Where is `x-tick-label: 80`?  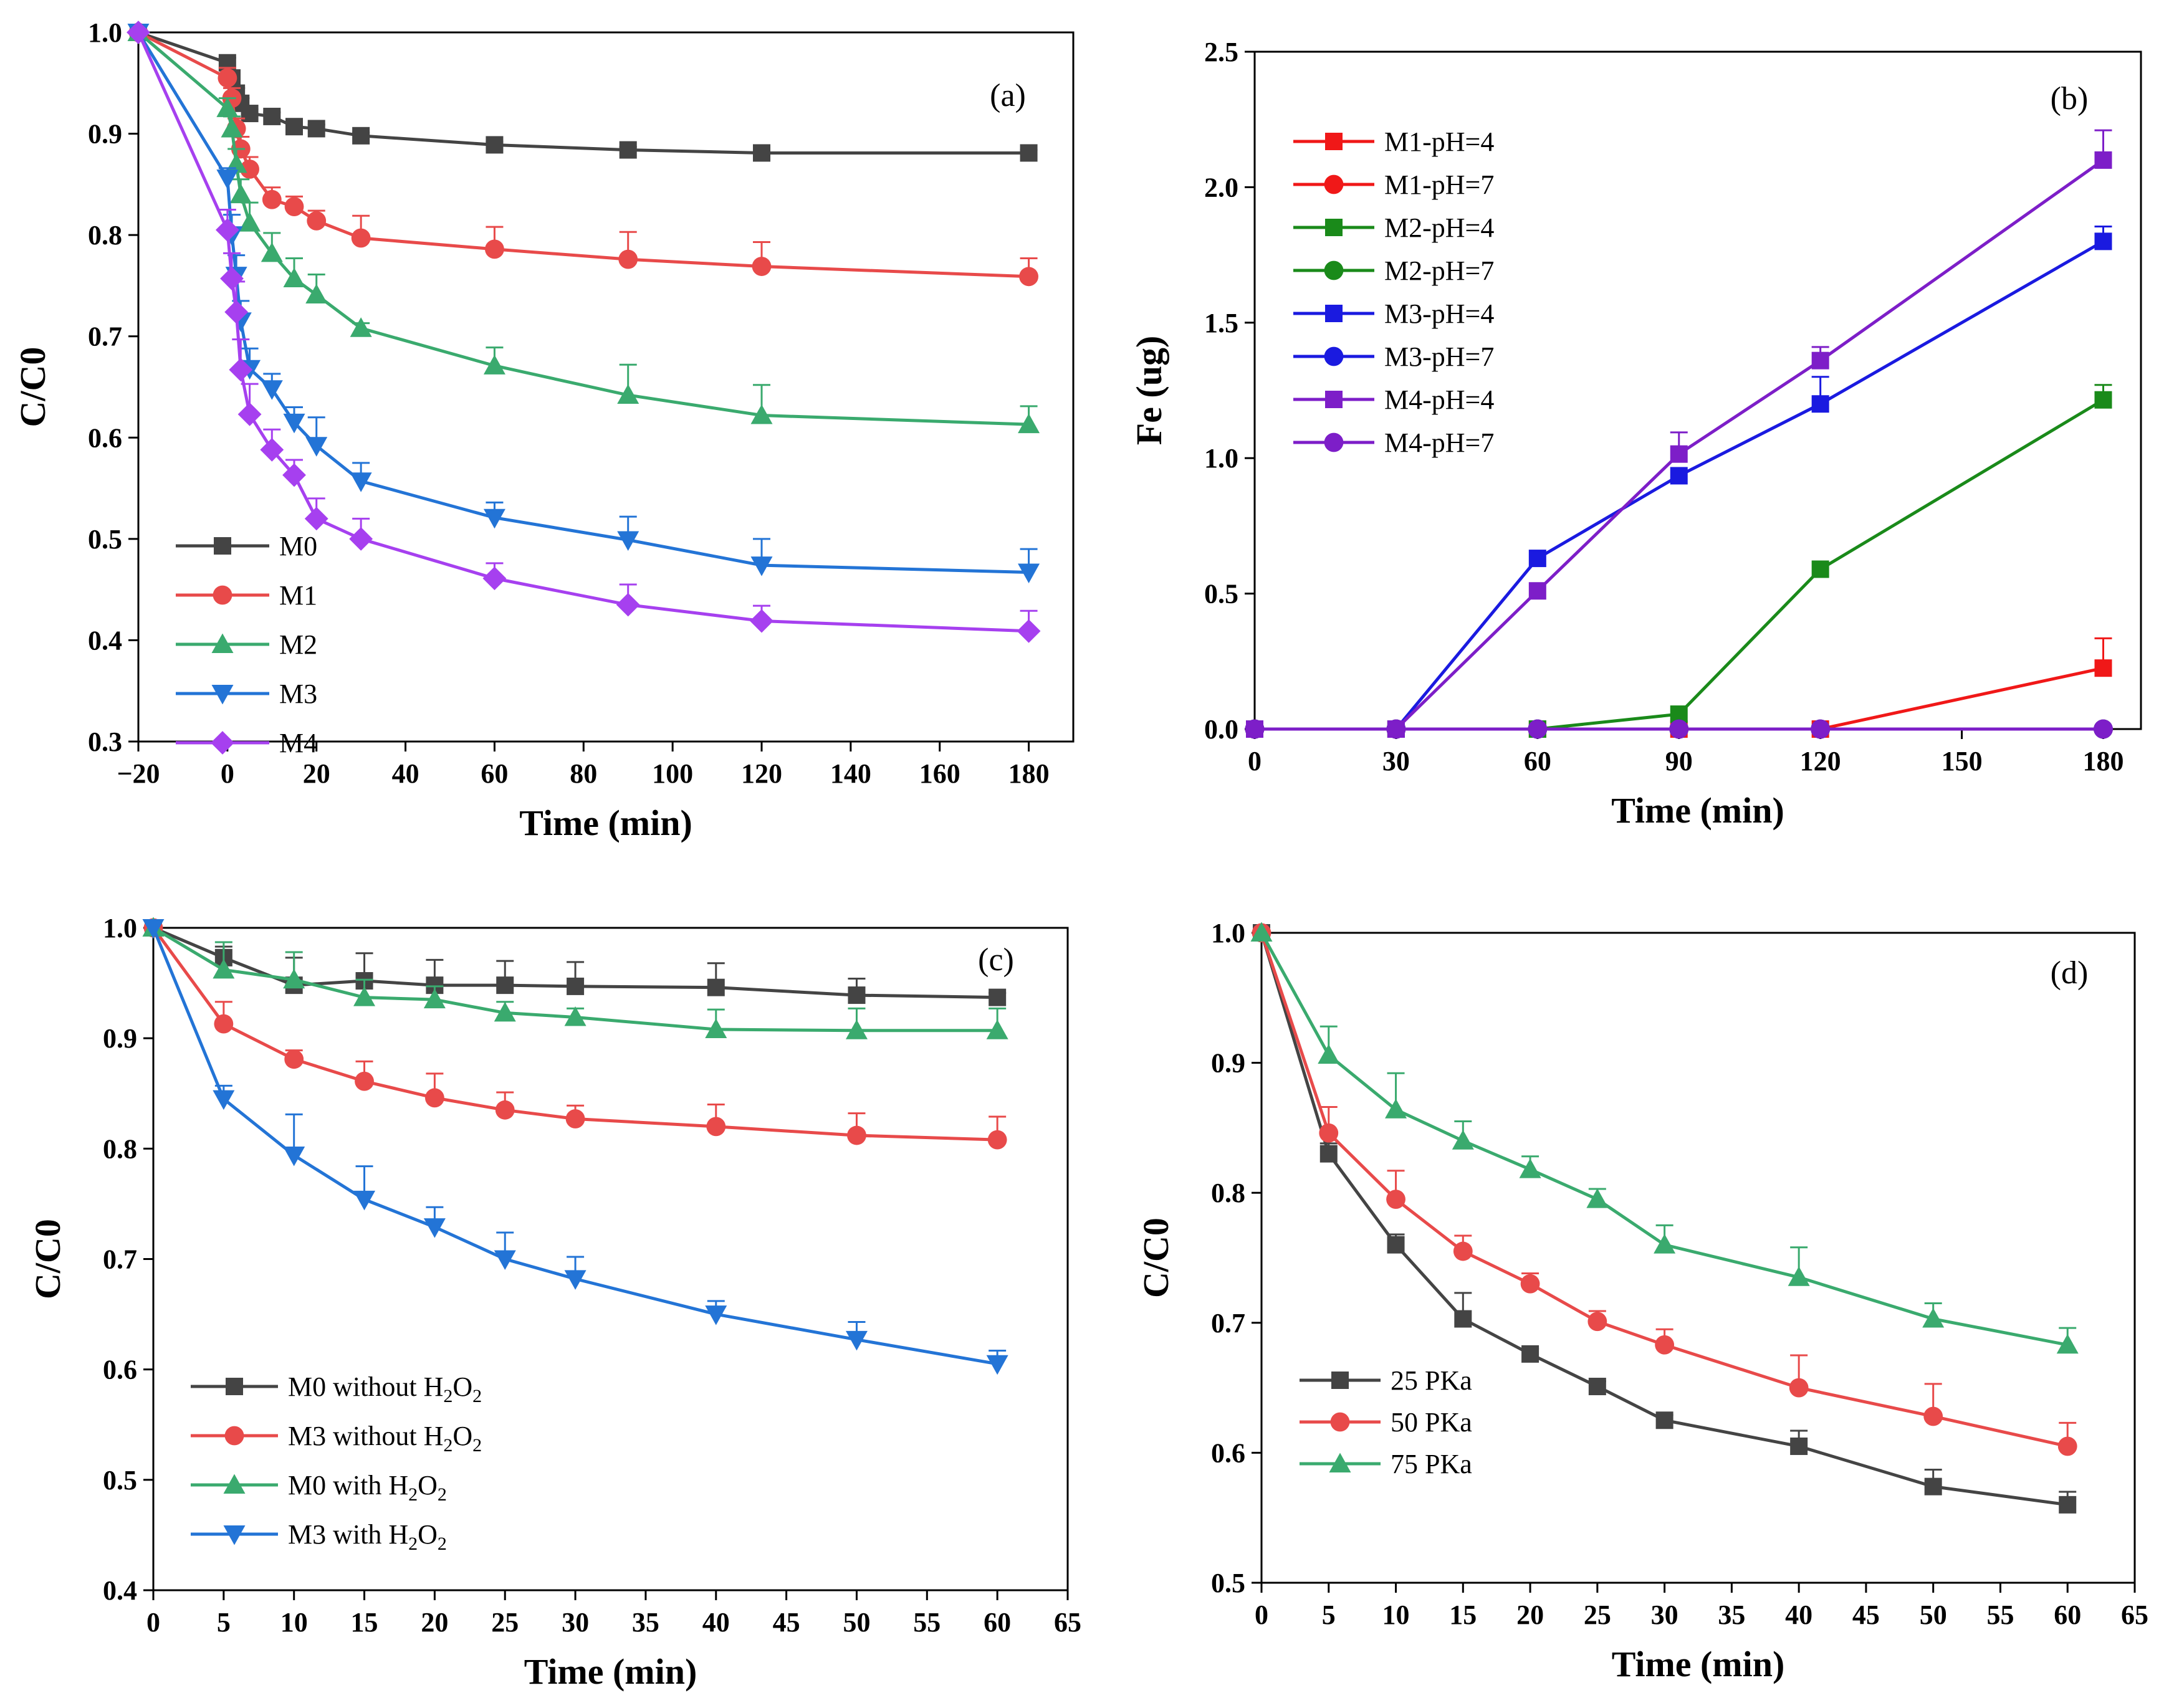
x-tick-label: 80 is located at coordinates (584, 774).